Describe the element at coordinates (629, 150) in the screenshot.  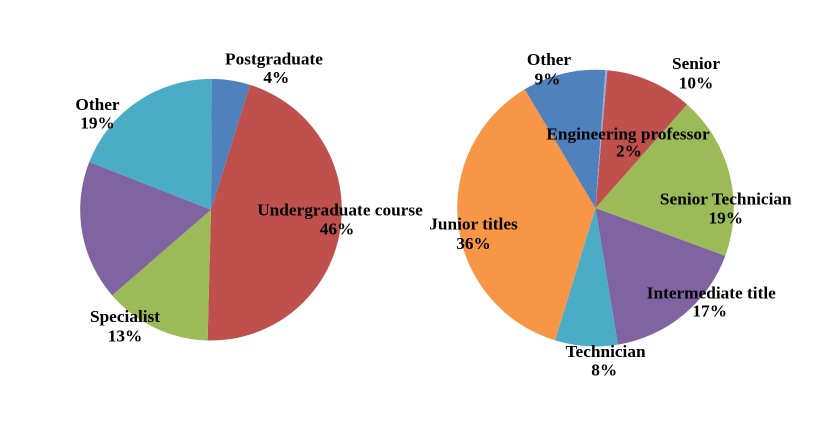
I see `svg-text: 2%` at that location.